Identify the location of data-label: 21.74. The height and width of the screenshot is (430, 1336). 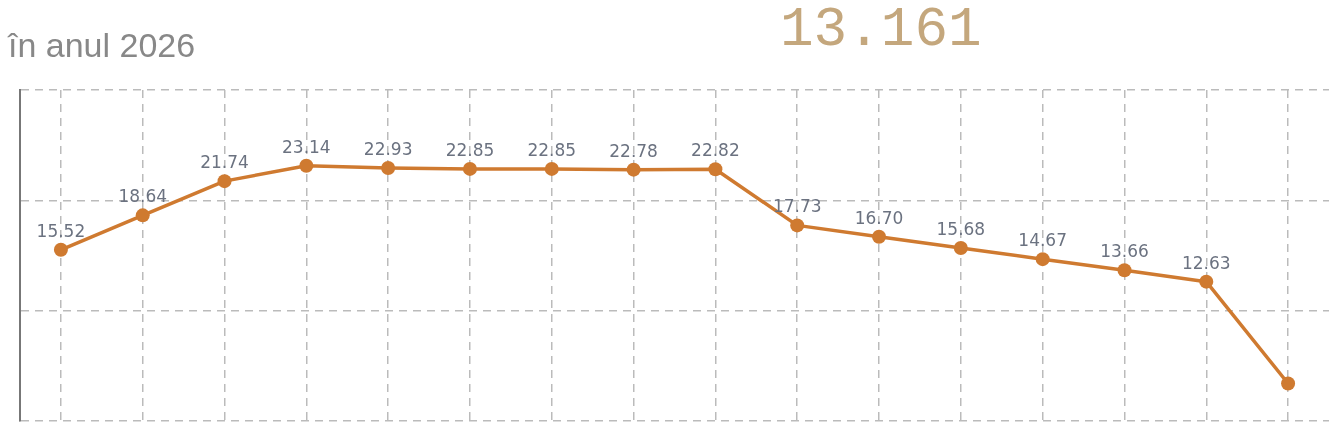
(224, 162).